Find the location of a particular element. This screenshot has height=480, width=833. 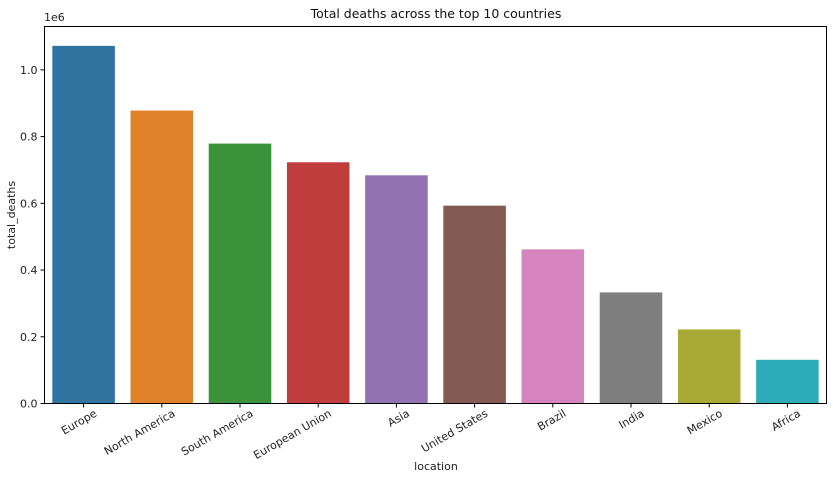

bar-asia is located at coordinates (396, 289).